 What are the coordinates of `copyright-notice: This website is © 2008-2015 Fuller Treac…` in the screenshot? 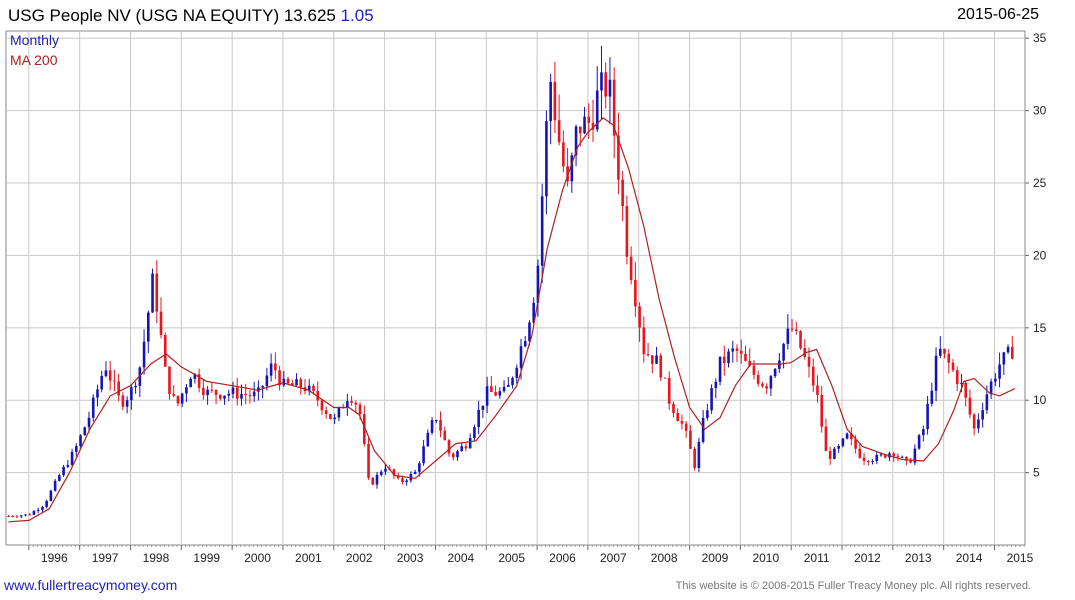 It's located at (853, 586).